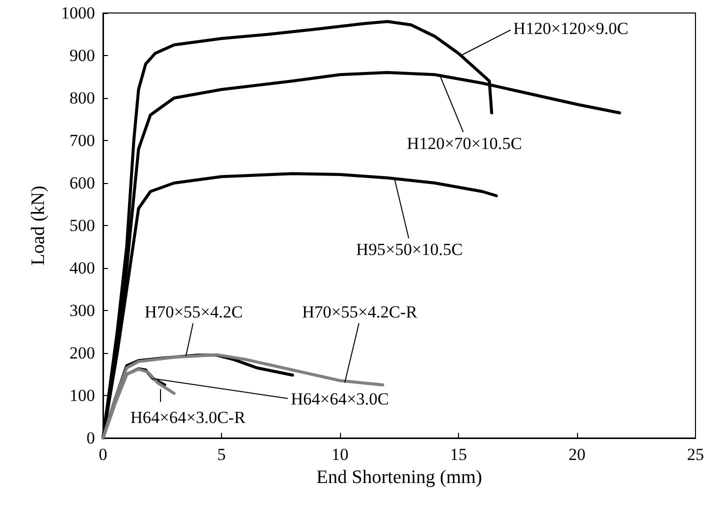 The image size is (707, 515). What do you see at coordinates (458, 454) in the screenshot?
I see `x-tick-label: 15` at bounding box center [458, 454].